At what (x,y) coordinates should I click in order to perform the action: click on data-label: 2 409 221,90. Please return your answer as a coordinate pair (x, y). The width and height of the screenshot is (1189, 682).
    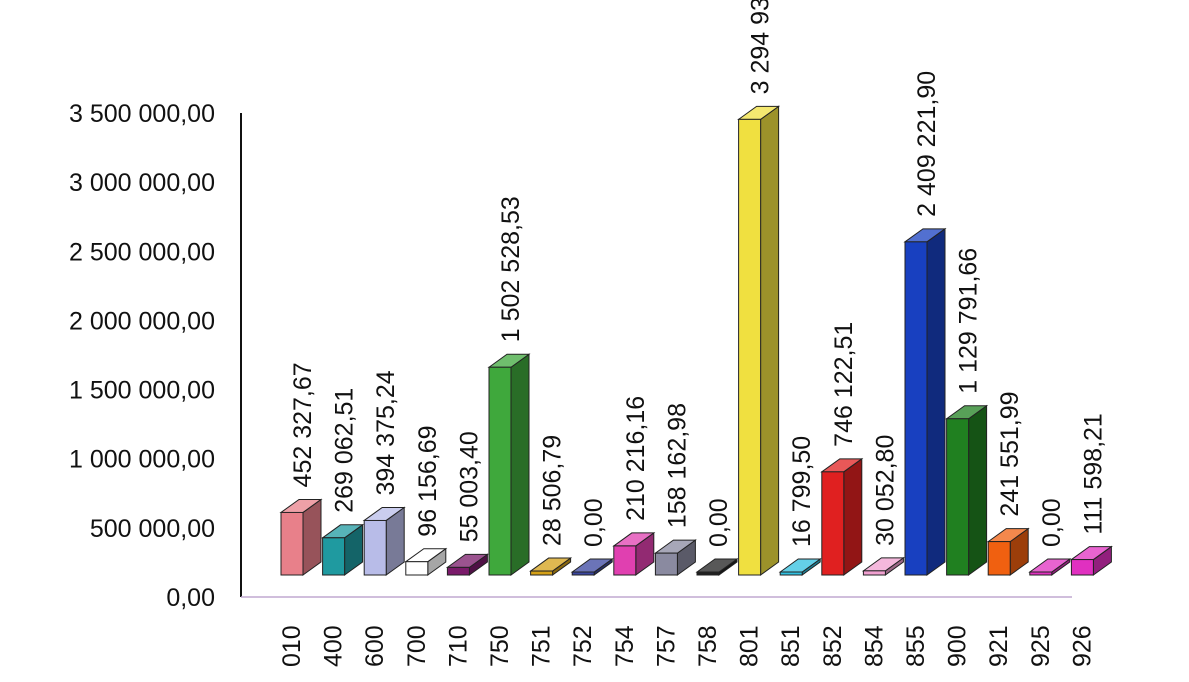
    Looking at the image, I should click on (927, 144).